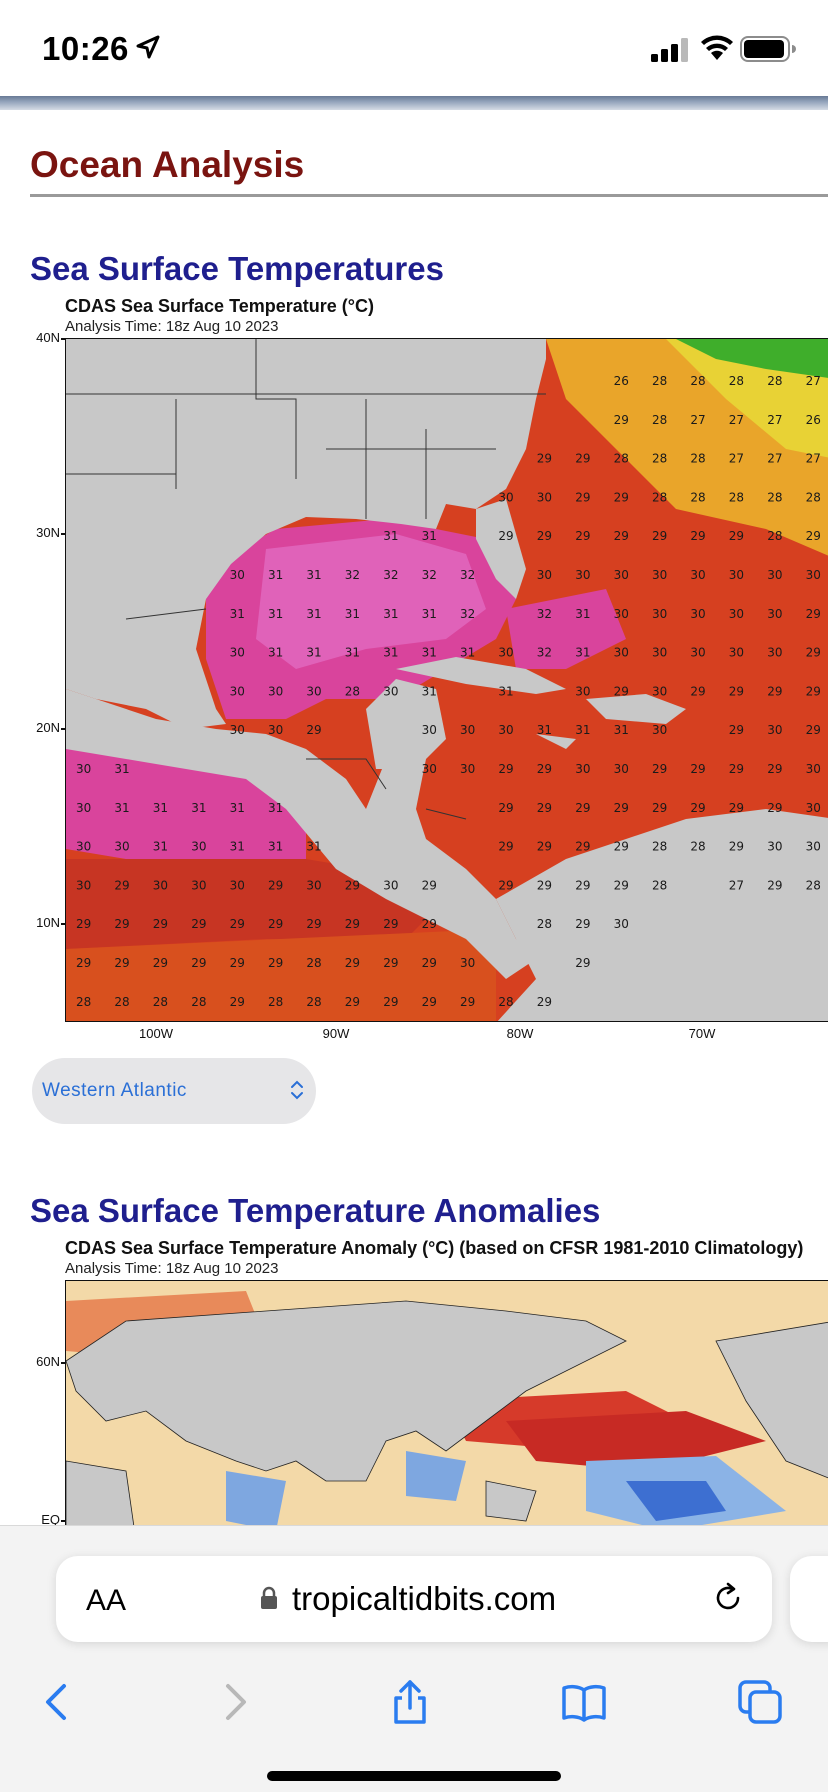 This screenshot has height=1792, width=828. What do you see at coordinates (424, 1598) in the screenshot?
I see `url-text: tropicaltidbits.com` at bounding box center [424, 1598].